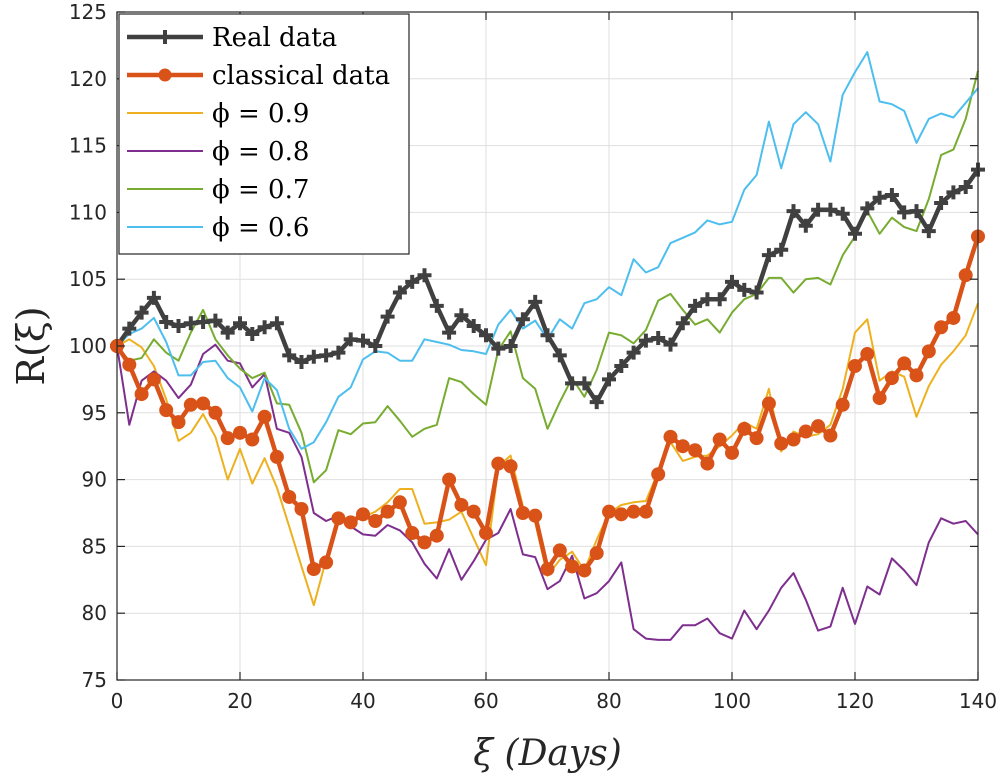  Describe the element at coordinates (855, 701) in the screenshot. I see `x-tick-label: 120` at that location.